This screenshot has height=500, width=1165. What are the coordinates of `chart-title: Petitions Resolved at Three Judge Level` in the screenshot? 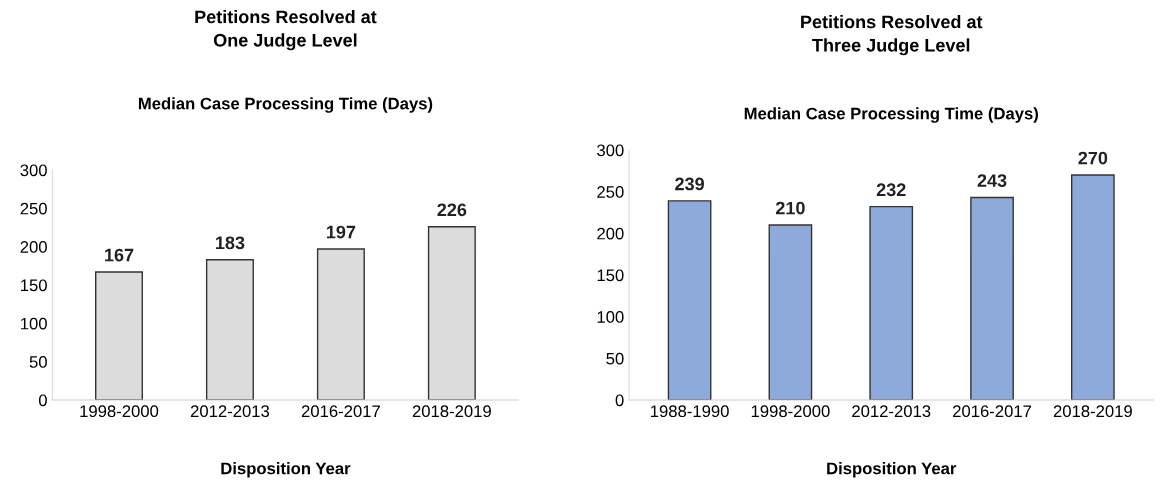 It's located at (892, 35).